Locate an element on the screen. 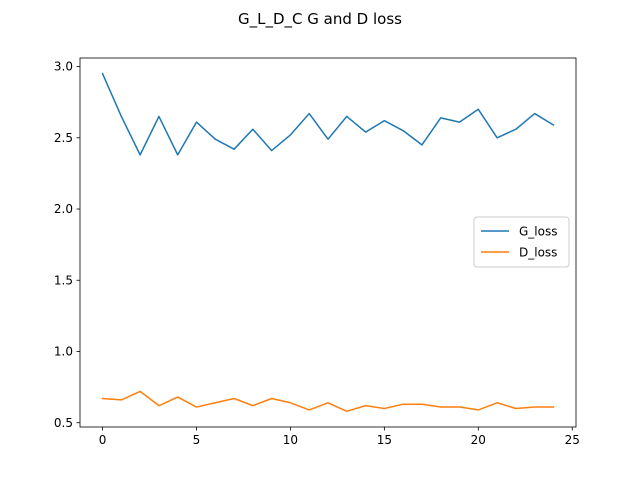  x-tick-label: 25 is located at coordinates (572, 440).